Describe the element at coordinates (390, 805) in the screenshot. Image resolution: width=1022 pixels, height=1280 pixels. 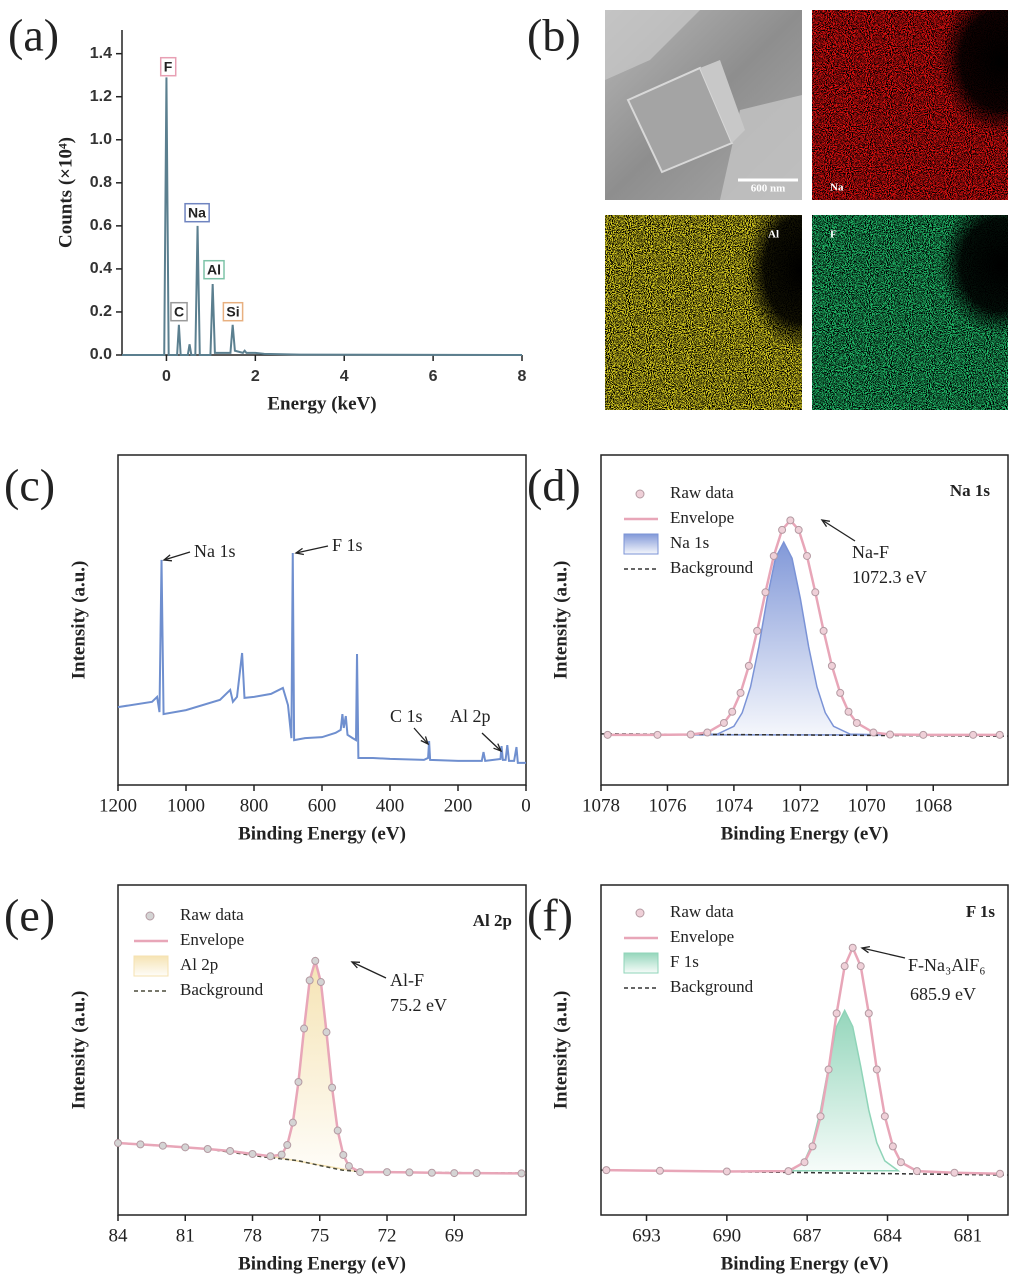
I see `x-tick-label: 400` at that location.